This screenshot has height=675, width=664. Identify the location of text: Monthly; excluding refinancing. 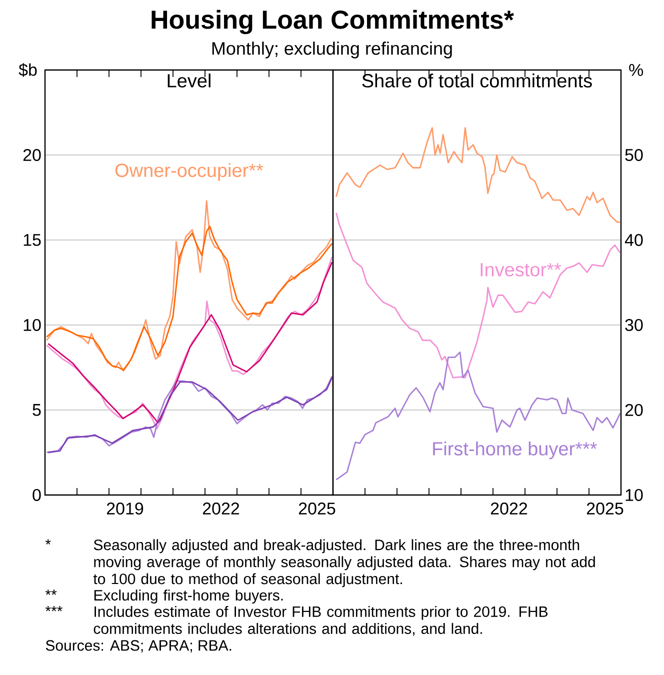
(332, 50).